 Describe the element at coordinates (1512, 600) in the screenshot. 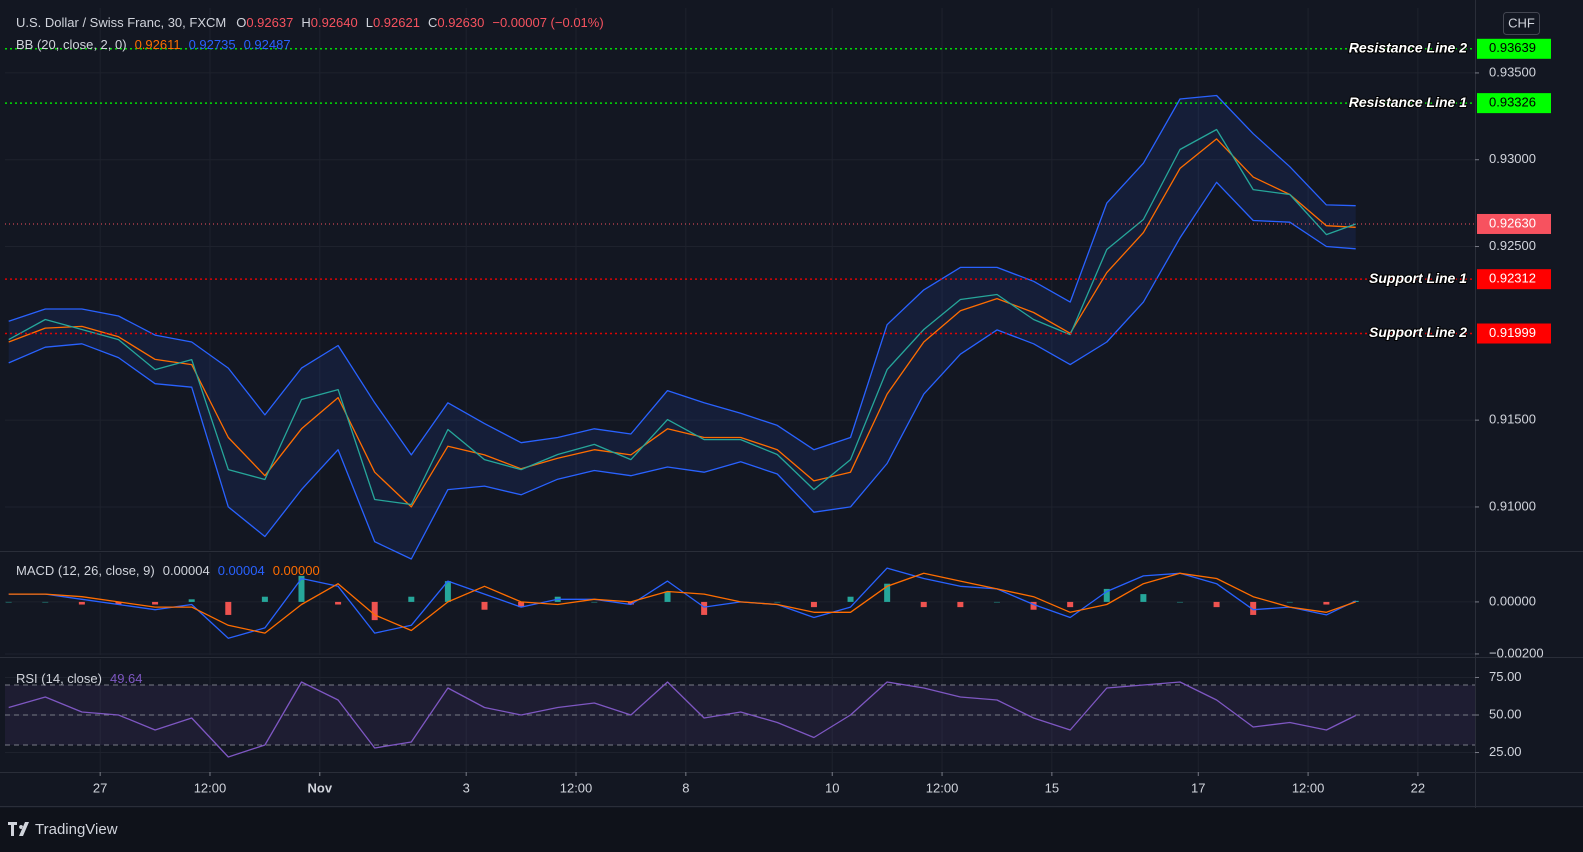

I see `y-tick-label: 0.00000` at that location.